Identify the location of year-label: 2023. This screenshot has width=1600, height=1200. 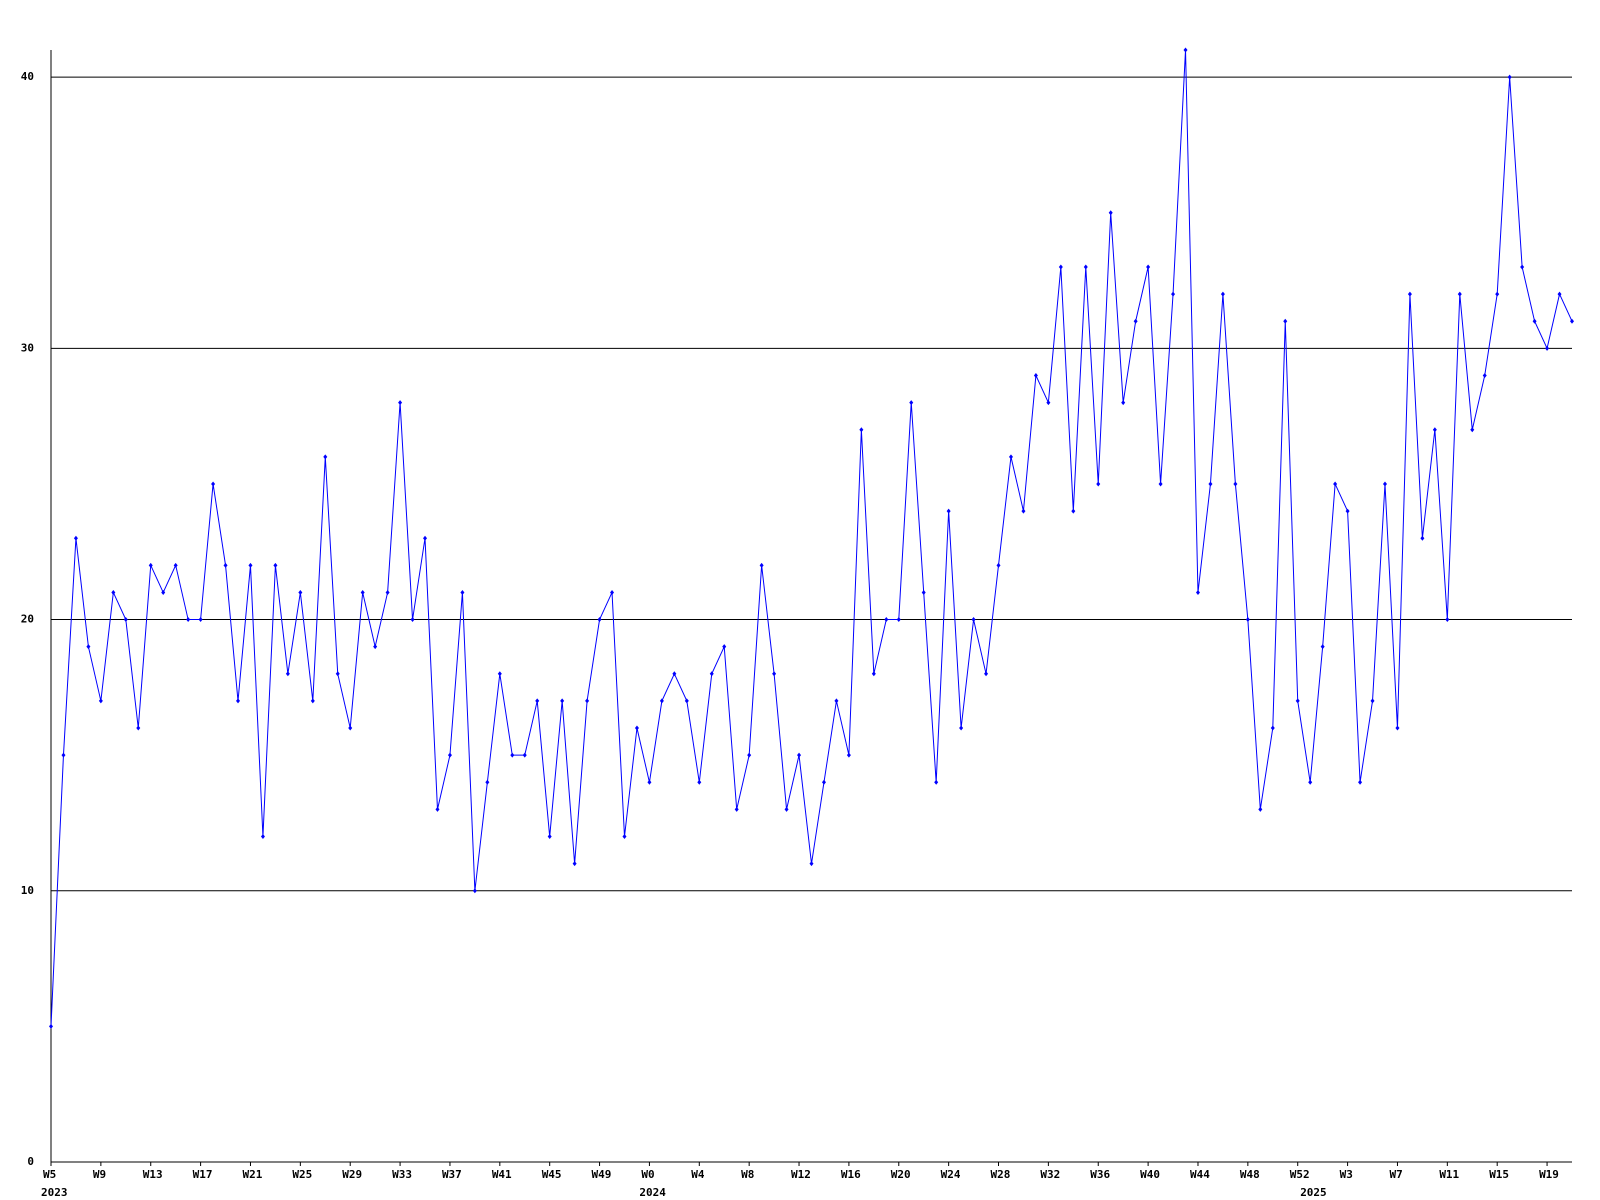
(54, 1192).